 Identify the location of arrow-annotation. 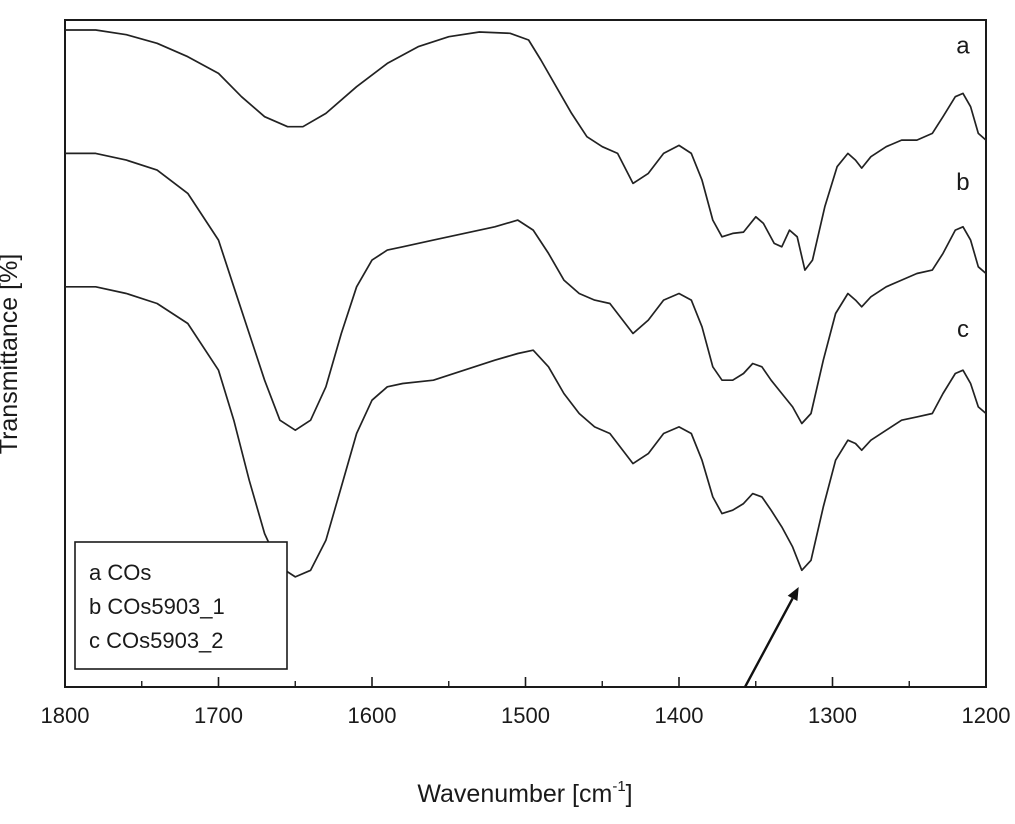
(771, 637).